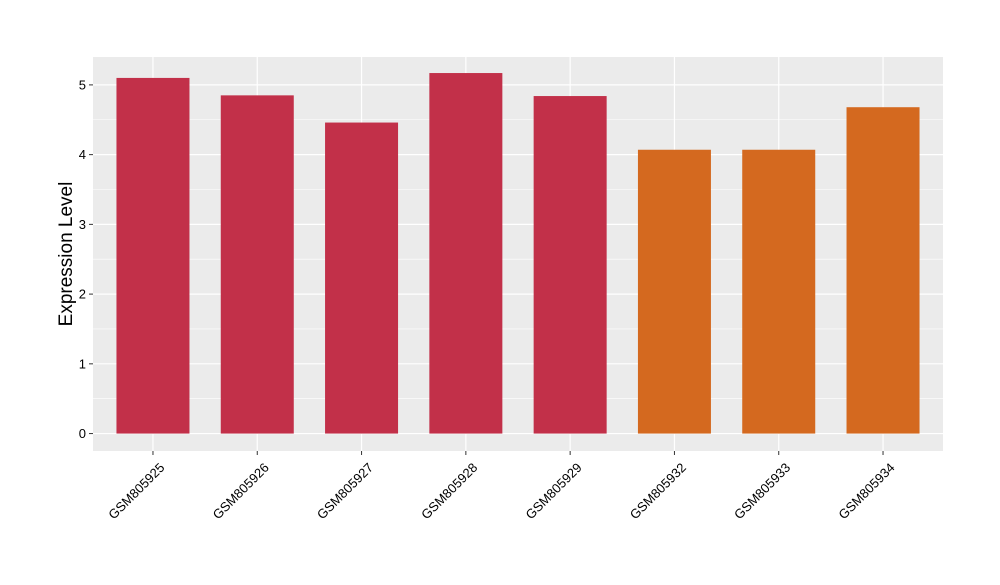 The image size is (1000, 585). I want to click on y-tick-label: 5, so click(82, 84).